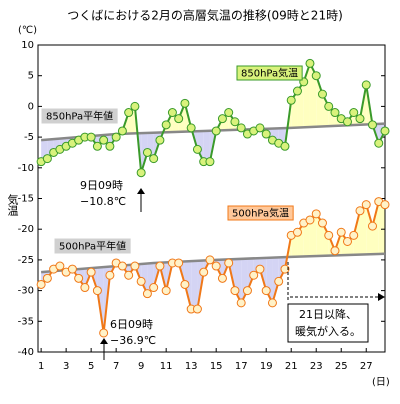 This screenshot has height=404, width=400. What do you see at coordinates (27, 30) in the screenshot?
I see `y-unit: (℃)` at bounding box center [27, 30].